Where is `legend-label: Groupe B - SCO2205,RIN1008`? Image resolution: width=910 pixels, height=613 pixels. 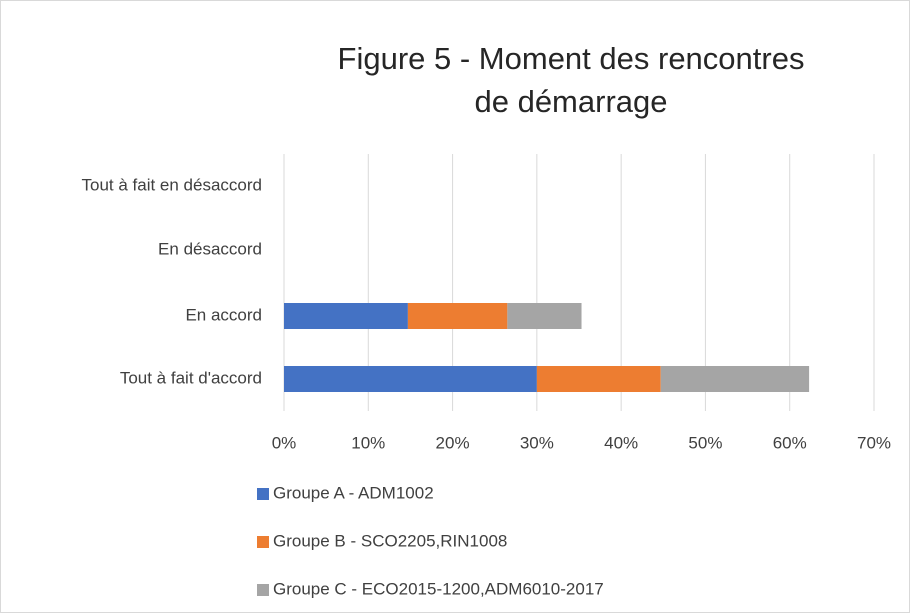
legend-label: Groupe B - SCO2205,RIN1008 is located at coordinates (390, 540).